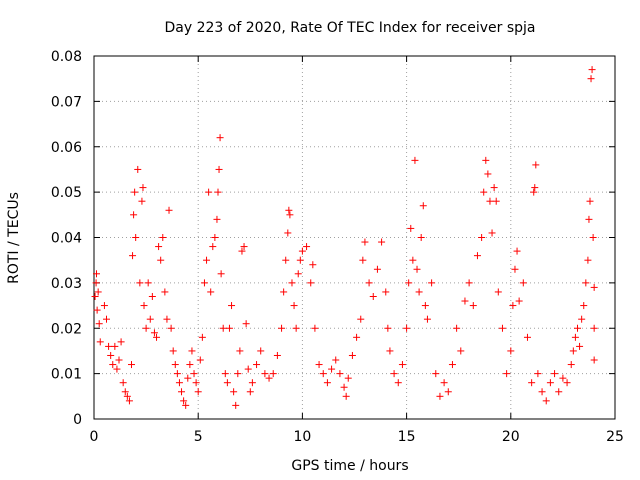 The height and width of the screenshot is (480, 640). What do you see at coordinates (198, 437) in the screenshot?
I see `x-tick-label: 5` at bounding box center [198, 437].